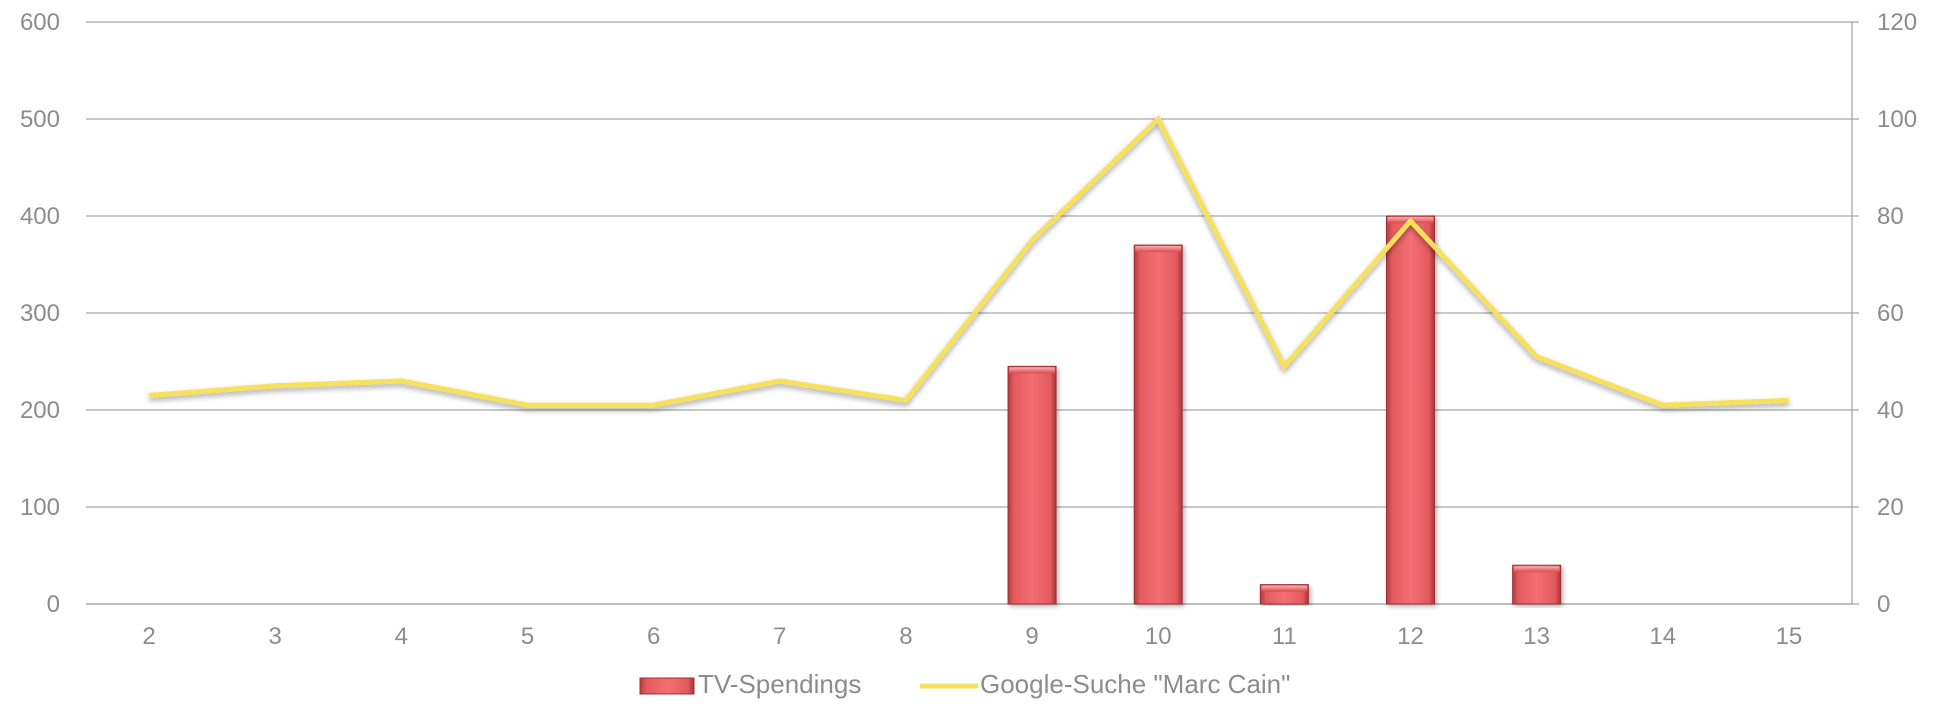 The height and width of the screenshot is (704, 1937). What do you see at coordinates (40, 22) in the screenshot?
I see `y-left-tick-label: 600` at bounding box center [40, 22].